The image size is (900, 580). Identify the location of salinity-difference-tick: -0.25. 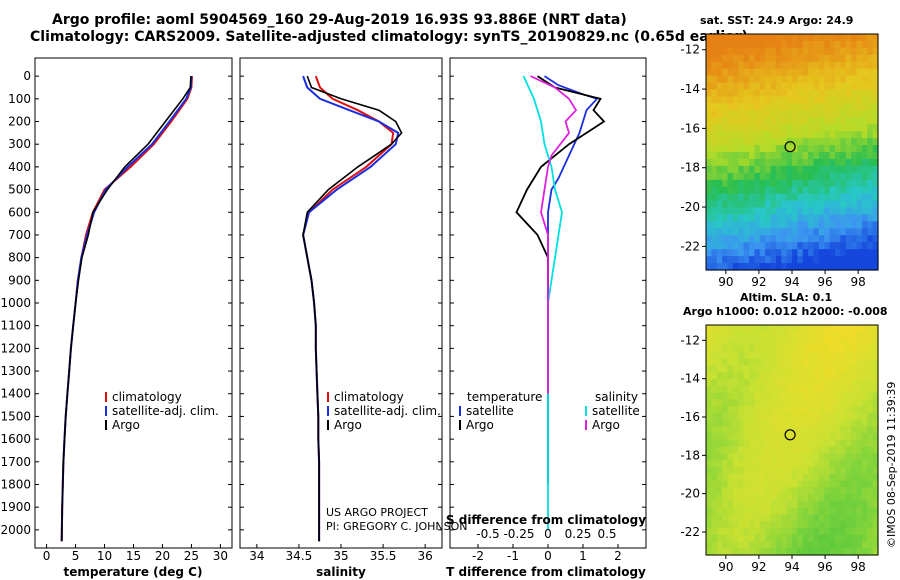
(518, 534).